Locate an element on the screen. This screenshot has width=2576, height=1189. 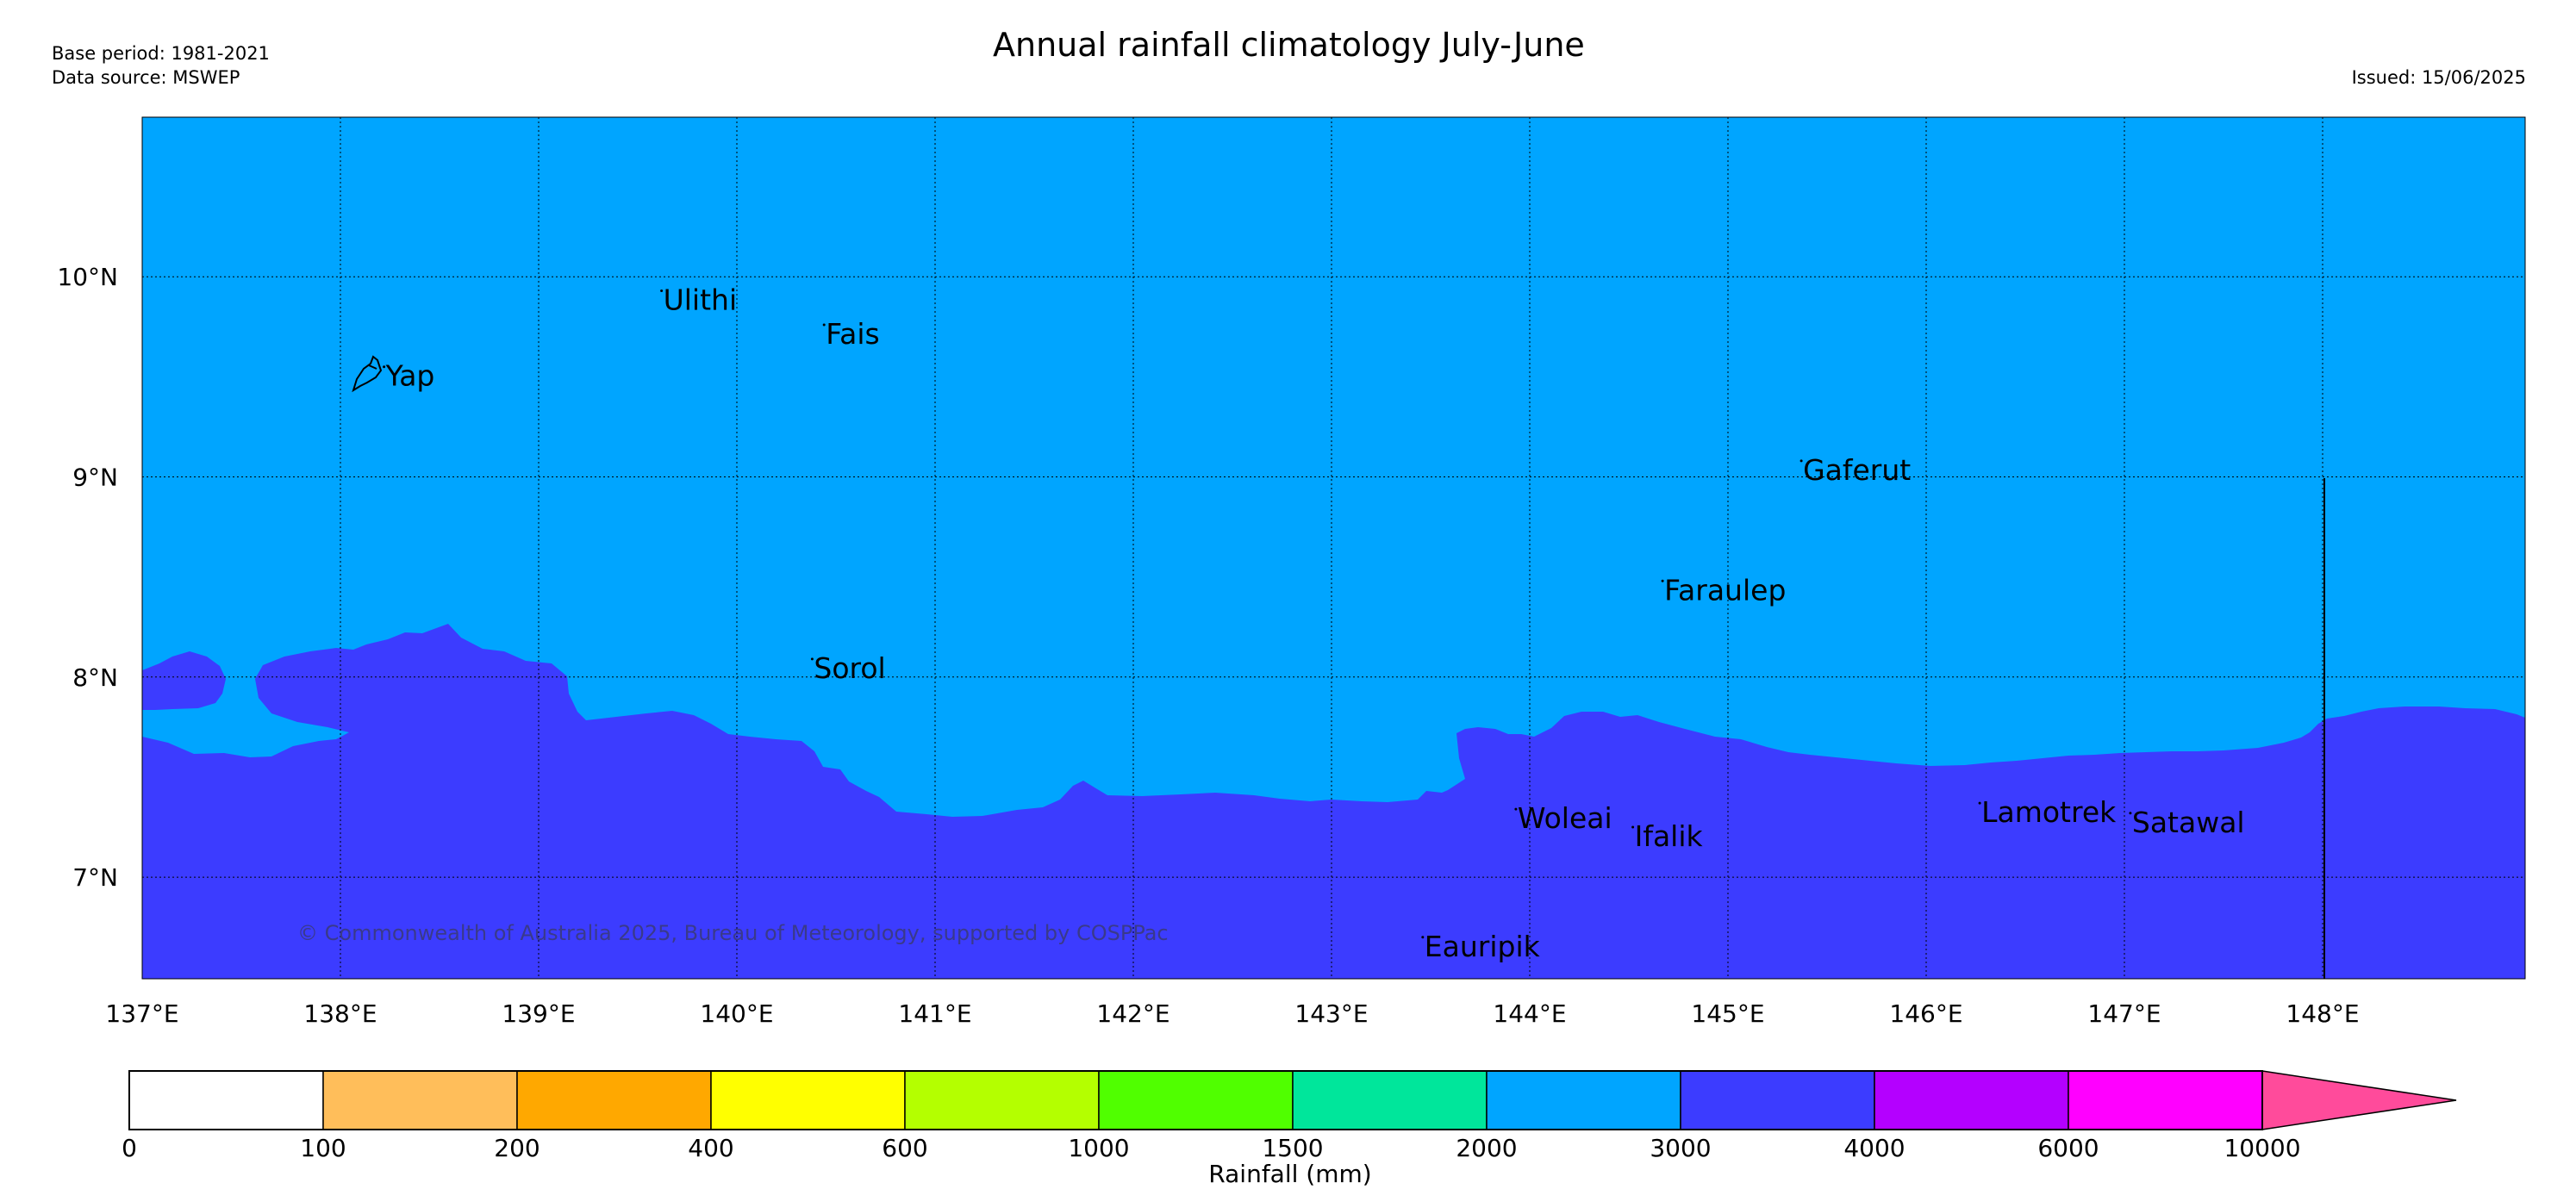
place-label-faraulep: Faraulep is located at coordinates (1725, 590).